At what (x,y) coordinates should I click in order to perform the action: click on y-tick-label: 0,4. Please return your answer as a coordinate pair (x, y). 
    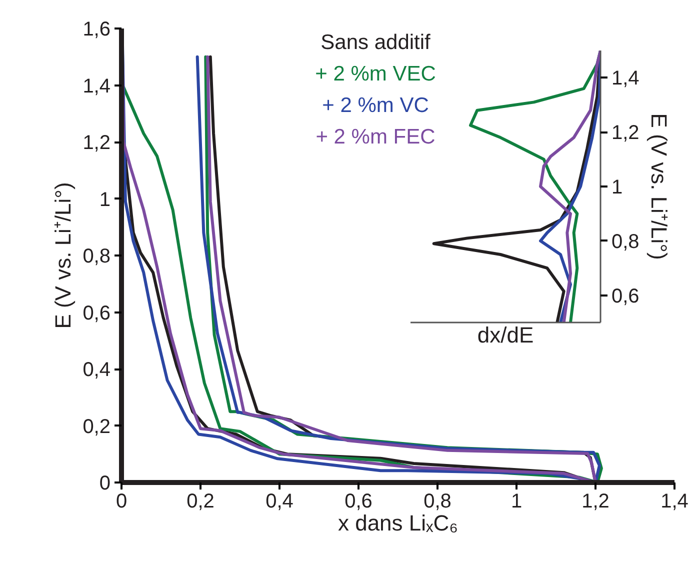
    Looking at the image, I should click on (96, 370).